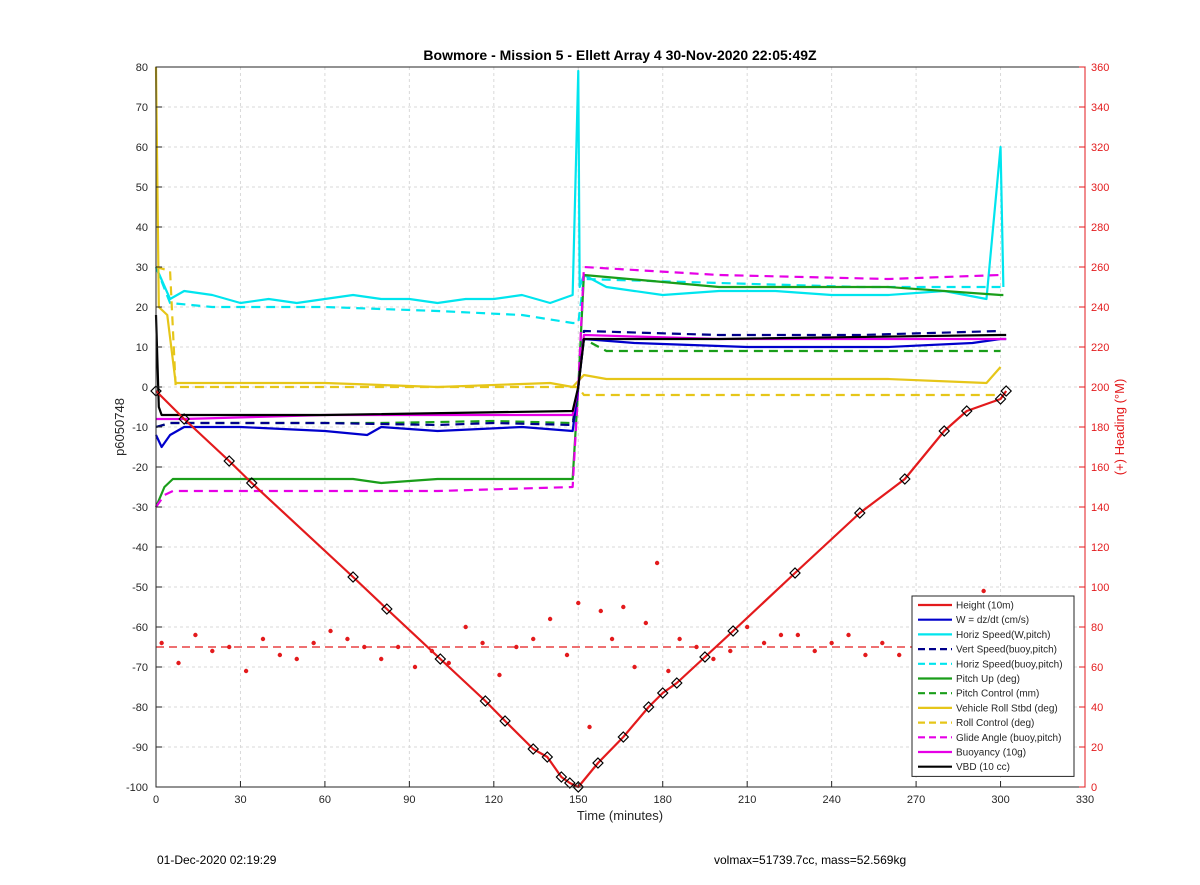 The image size is (1200, 885). What do you see at coordinates (580, 365) in the screenshot?
I see `series-line` at bounding box center [580, 365].